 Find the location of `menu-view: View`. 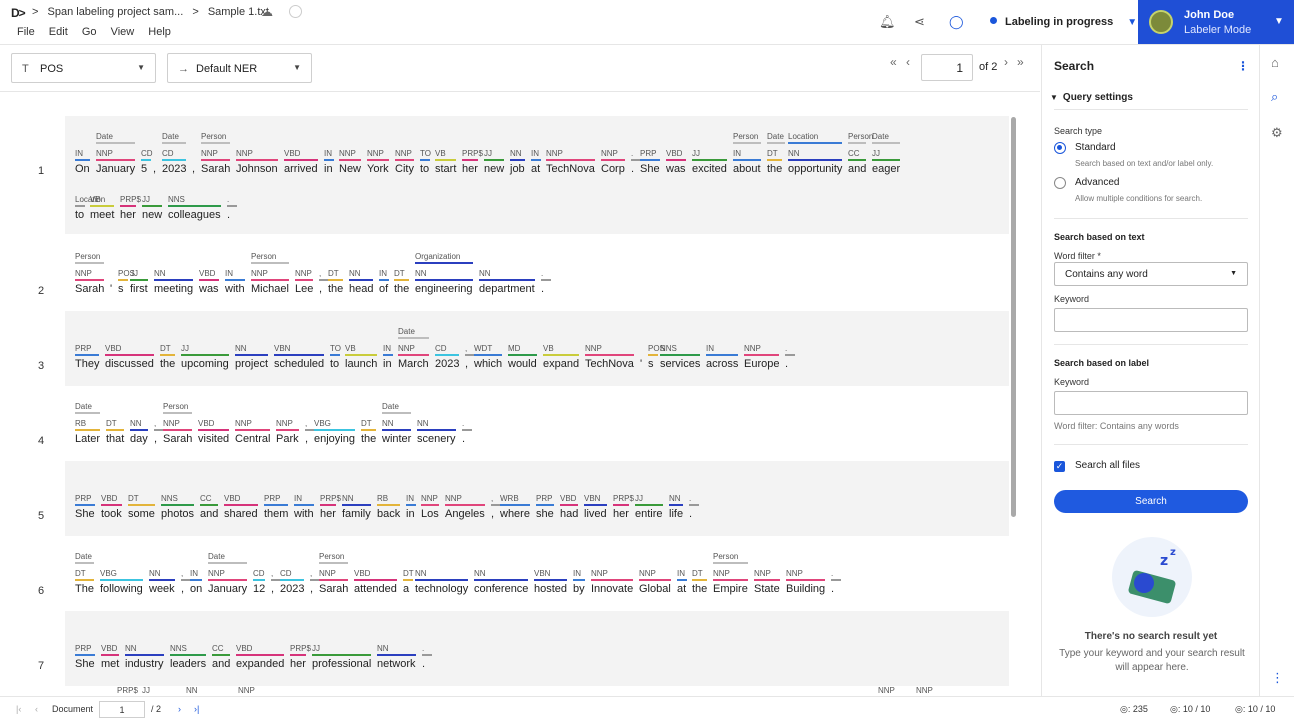

menu-view: View is located at coordinates (122, 32).